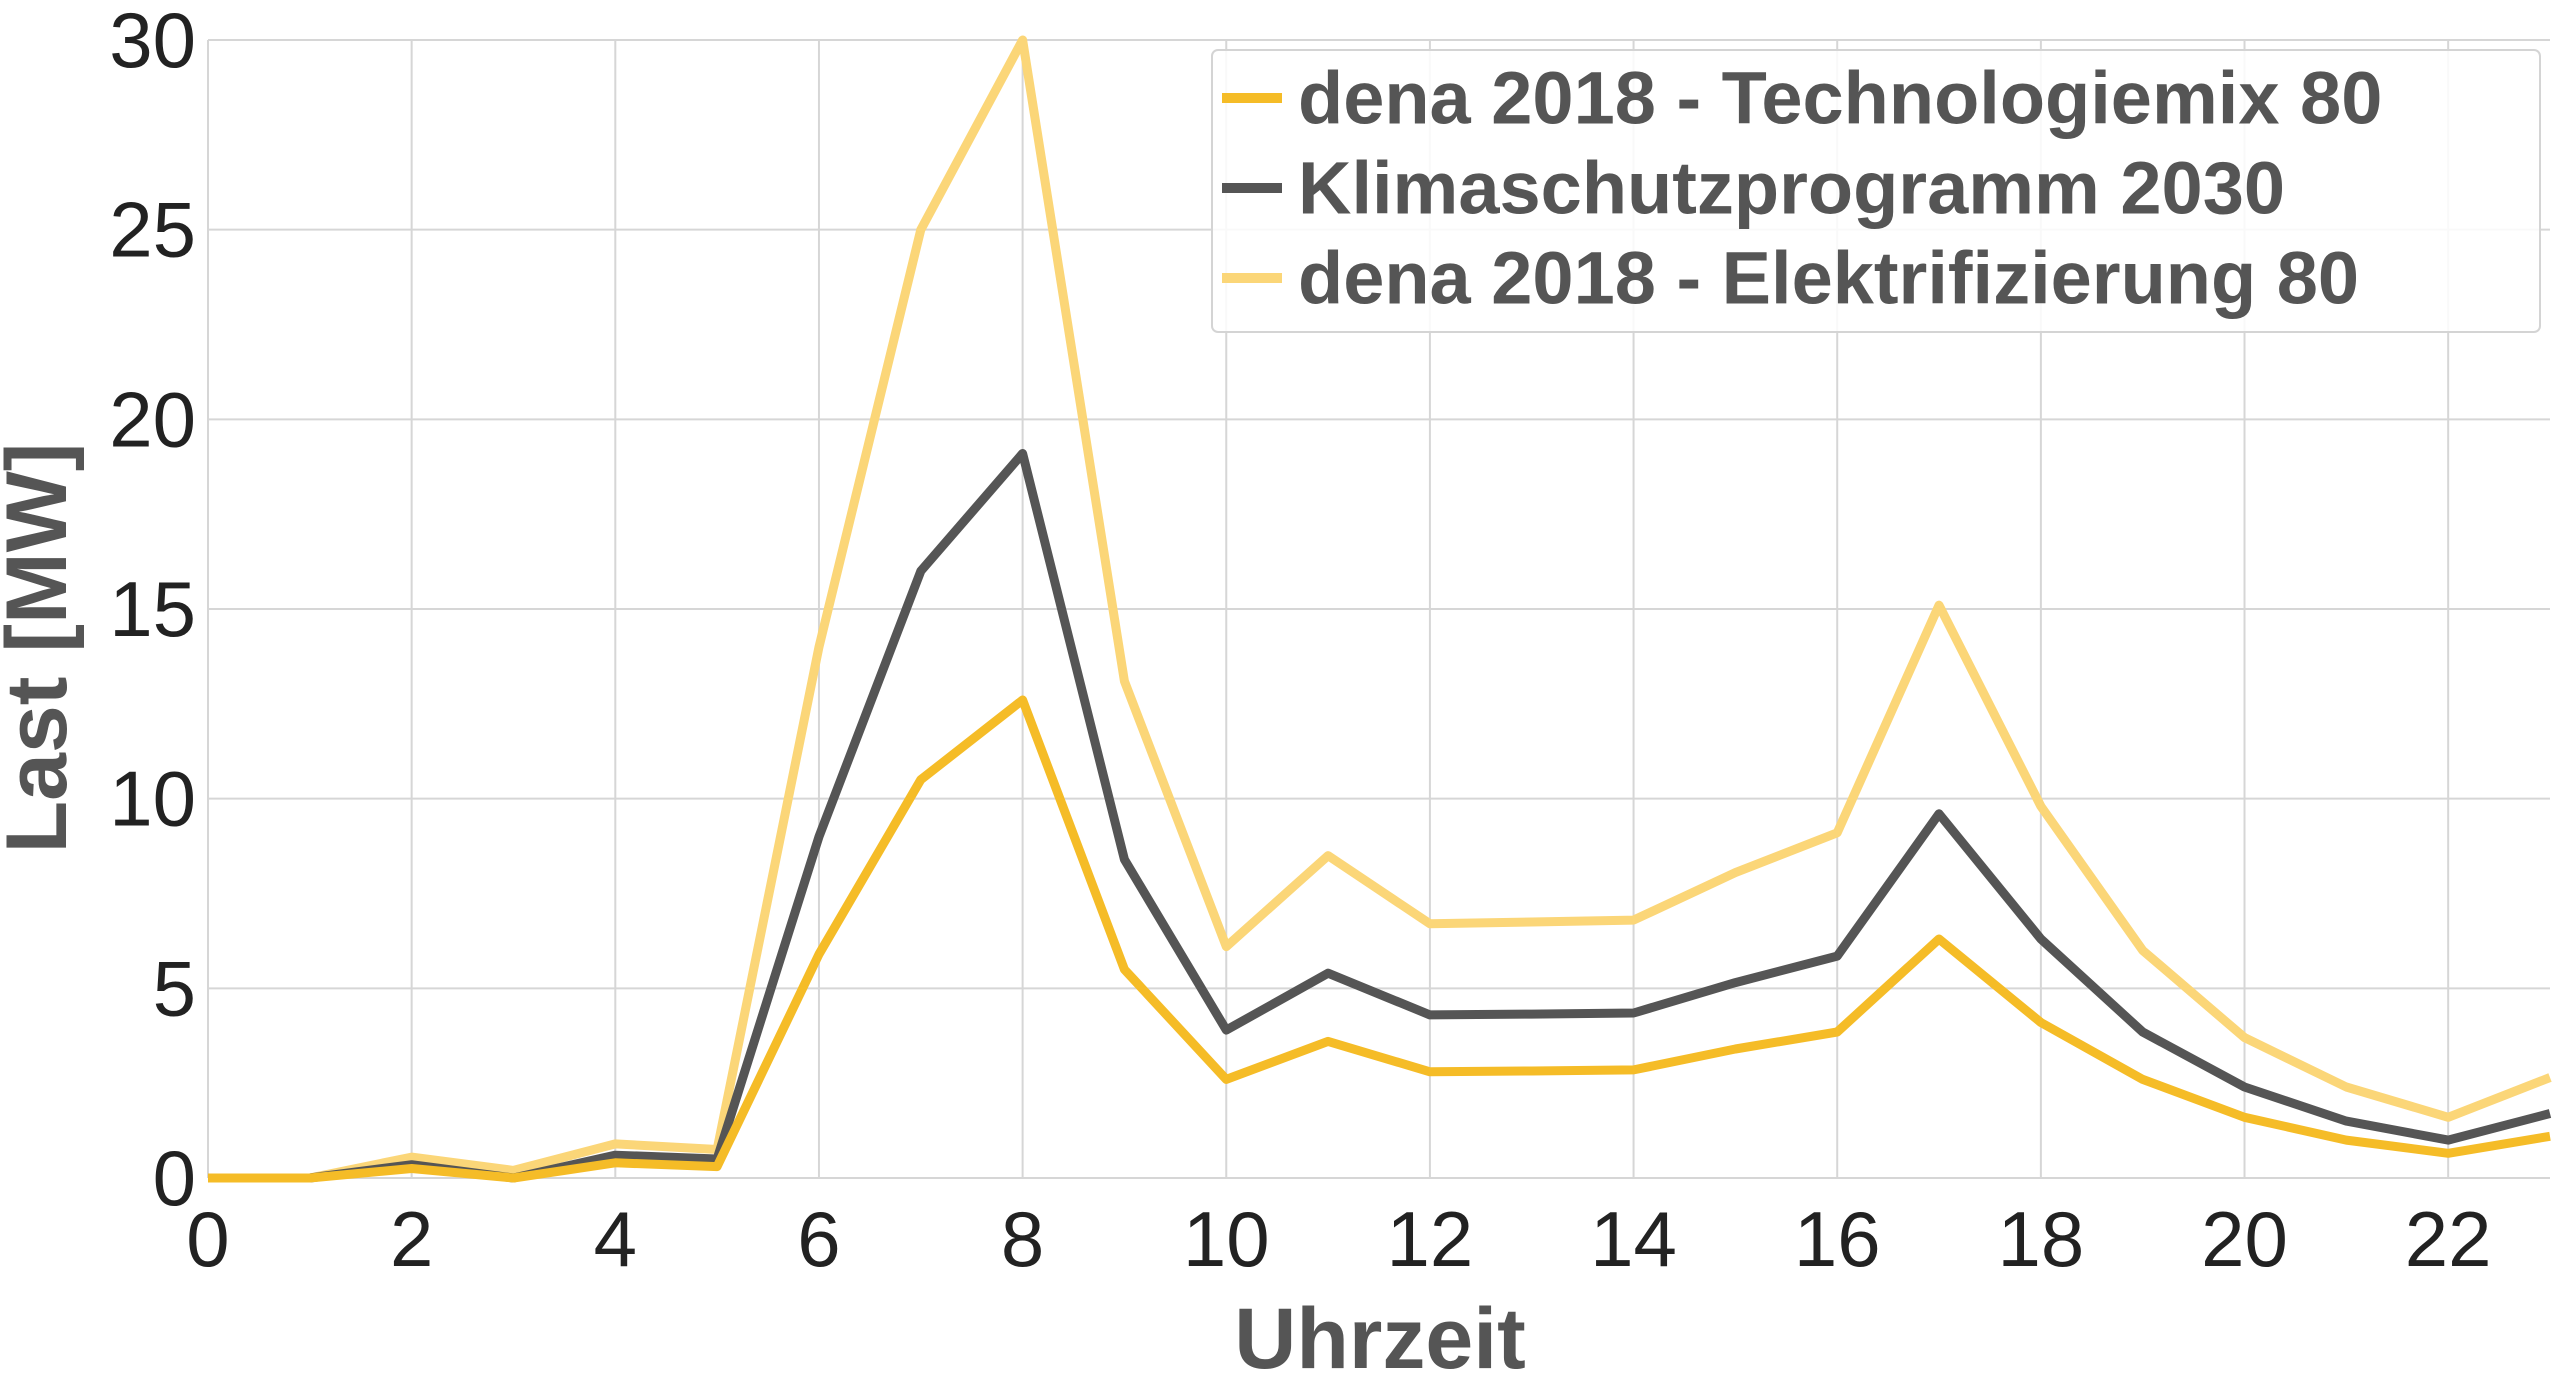 This screenshot has width=2560, height=1390. I want to click on x-axis-ticks: 0 2 4 6 8 10 12 14 16 18 20 22, so click(1338, 1239).